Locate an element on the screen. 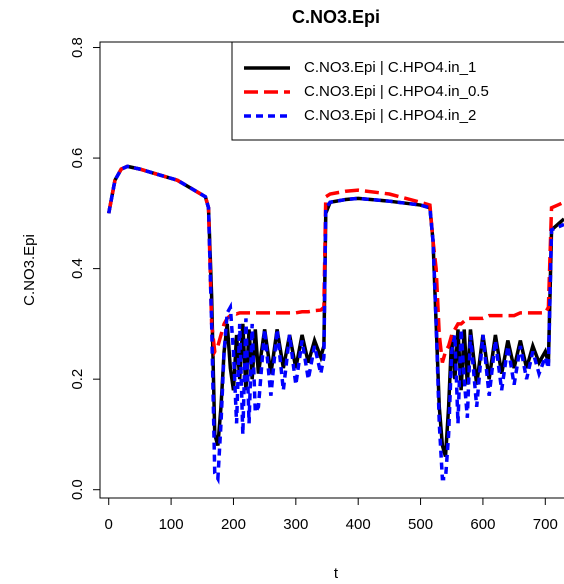 The height and width of the screenshot is (584, 564). y-tick-label: 0.6 is located at coordinates (77, 158).